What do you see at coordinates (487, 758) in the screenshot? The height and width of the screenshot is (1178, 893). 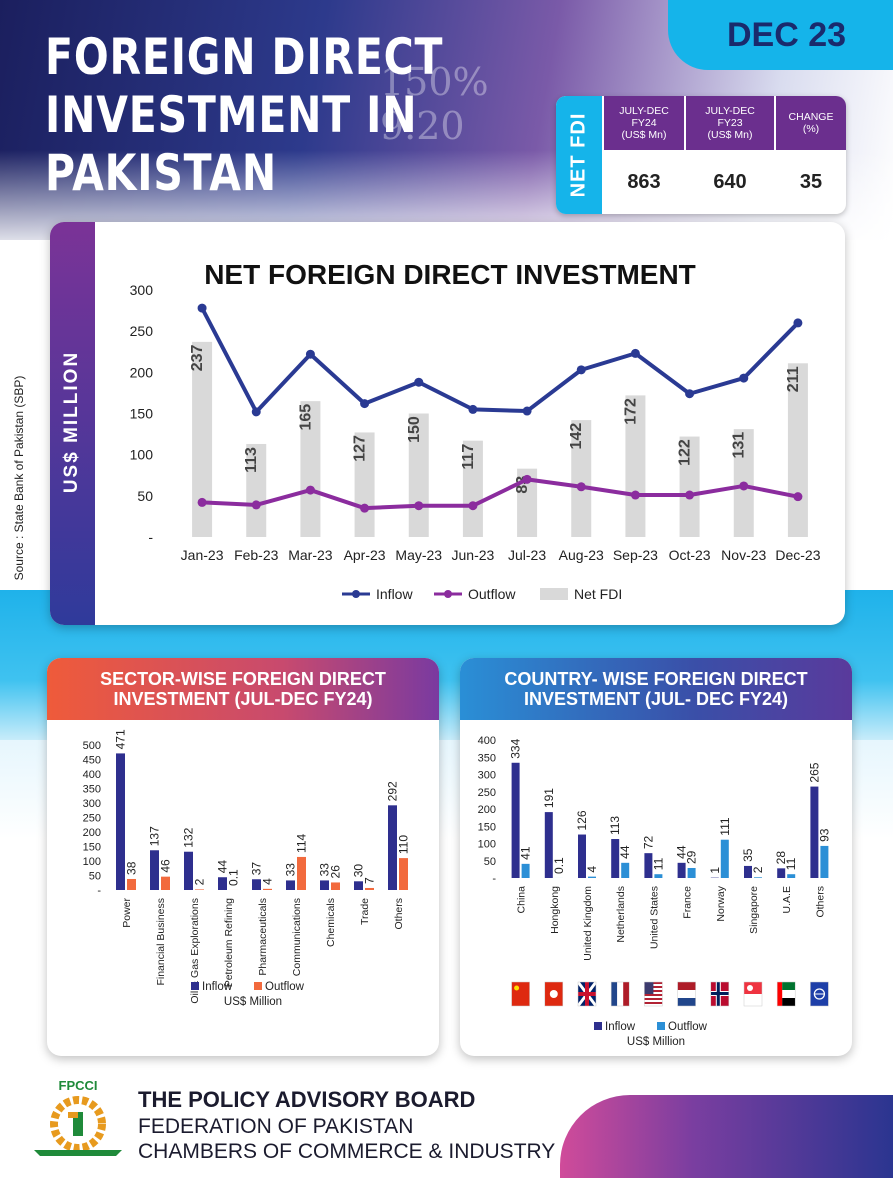 I see `y-tick-label: 350` at bounding box center [487, 758].